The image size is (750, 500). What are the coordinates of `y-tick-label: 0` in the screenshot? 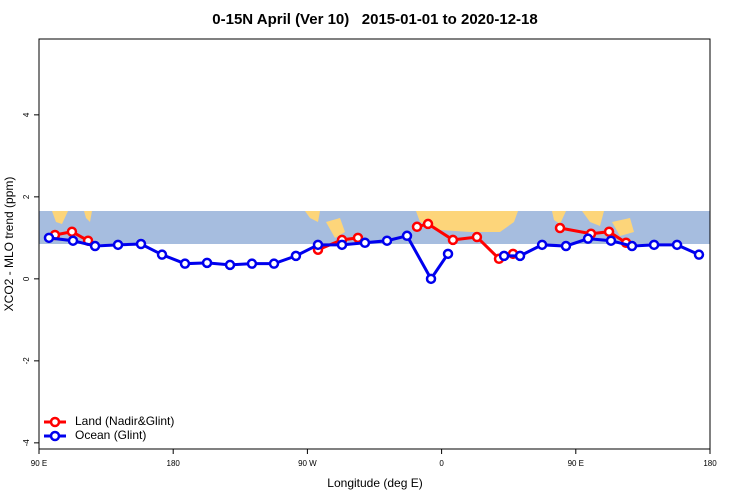 It's located at (26, 278).